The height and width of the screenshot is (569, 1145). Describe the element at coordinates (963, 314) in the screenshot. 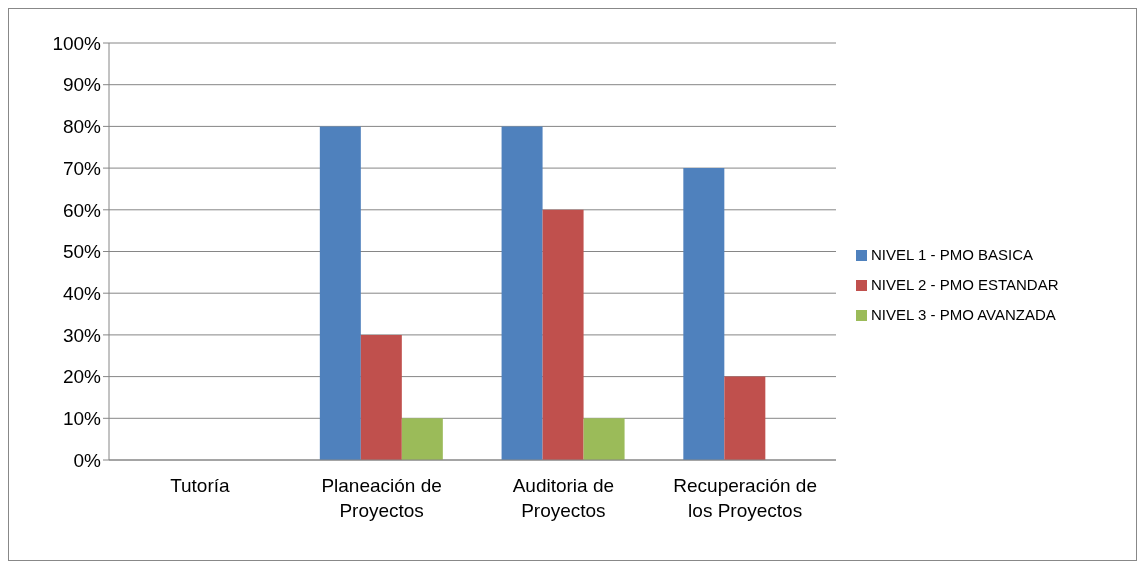

I see `legend-label: NIVEL 3 - PMO AVANZADA` at that location.